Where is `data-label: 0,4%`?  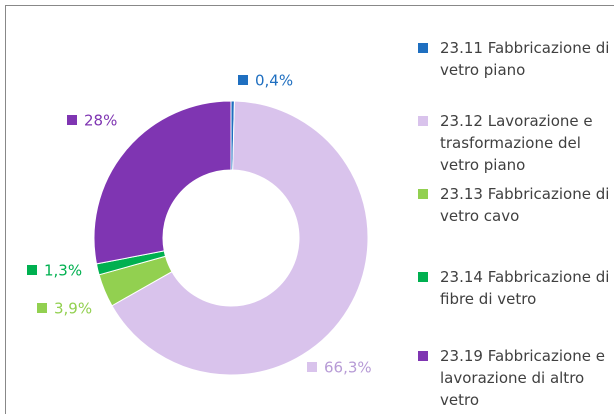 data-label: 0,4% is located at coordinates (274, 81).